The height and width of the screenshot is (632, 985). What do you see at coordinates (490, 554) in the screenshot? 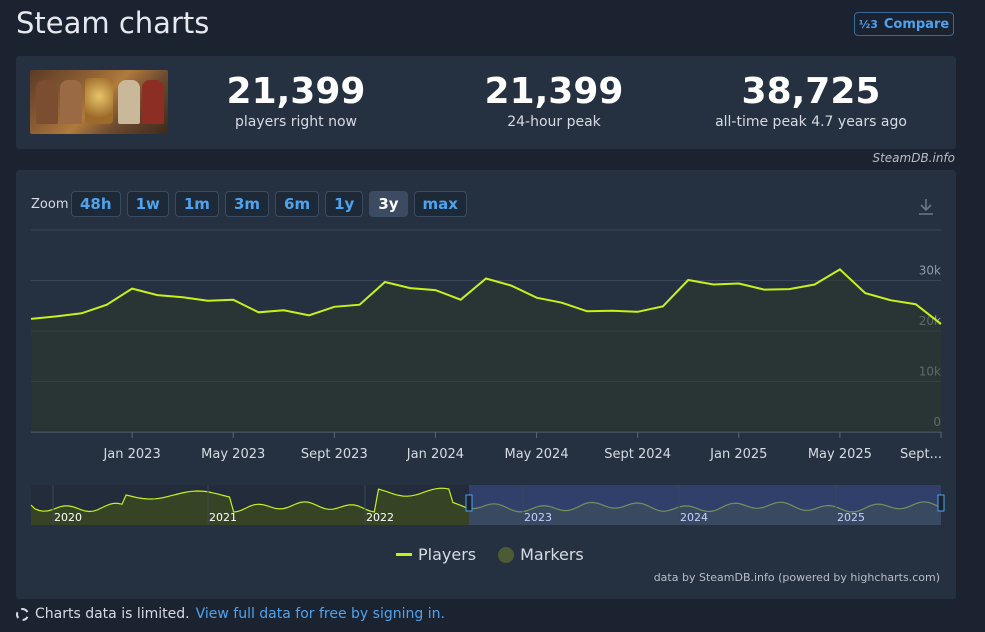
I see `chart-legend: Players Markers` at bounding box center [490, 554].